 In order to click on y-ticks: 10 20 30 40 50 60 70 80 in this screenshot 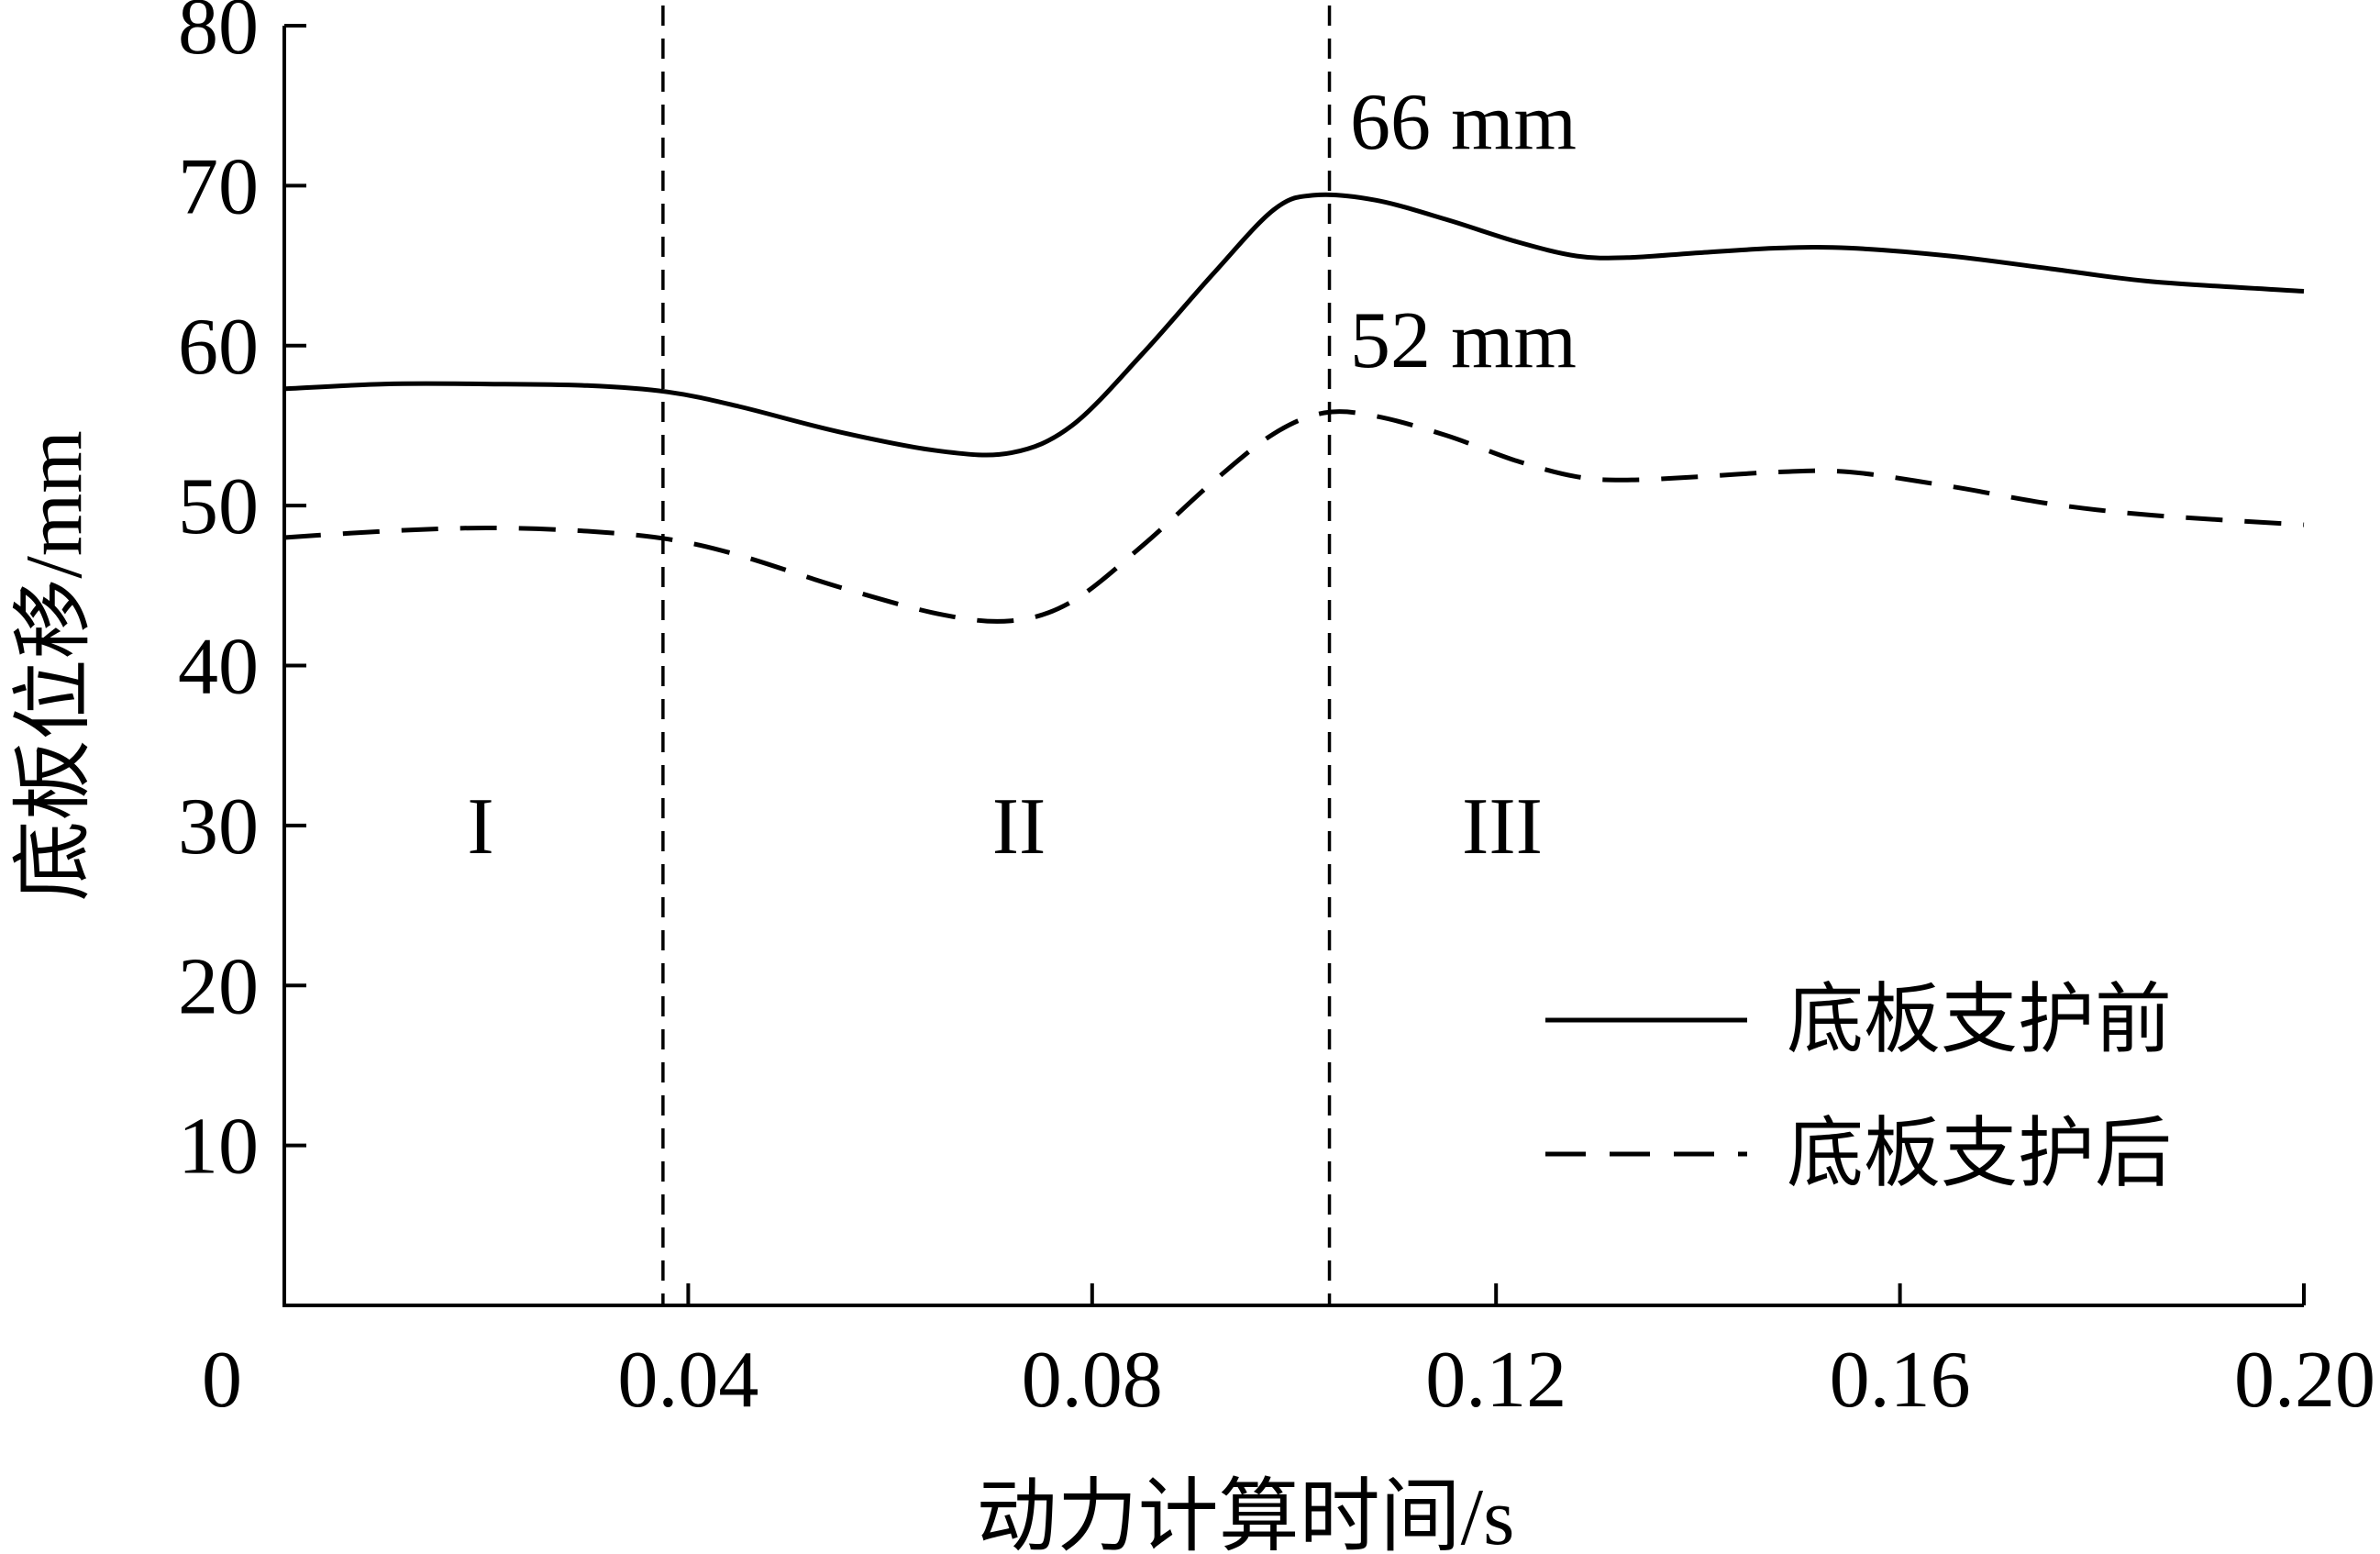, I will do `click(242, 596)`.